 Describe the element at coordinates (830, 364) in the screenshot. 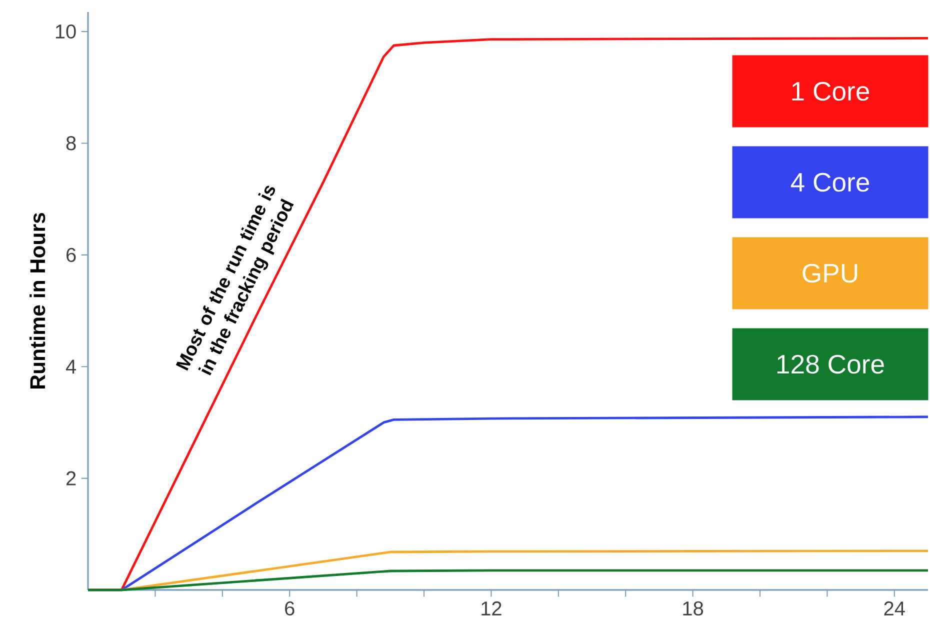

I see `text: 128 Core` at that location.